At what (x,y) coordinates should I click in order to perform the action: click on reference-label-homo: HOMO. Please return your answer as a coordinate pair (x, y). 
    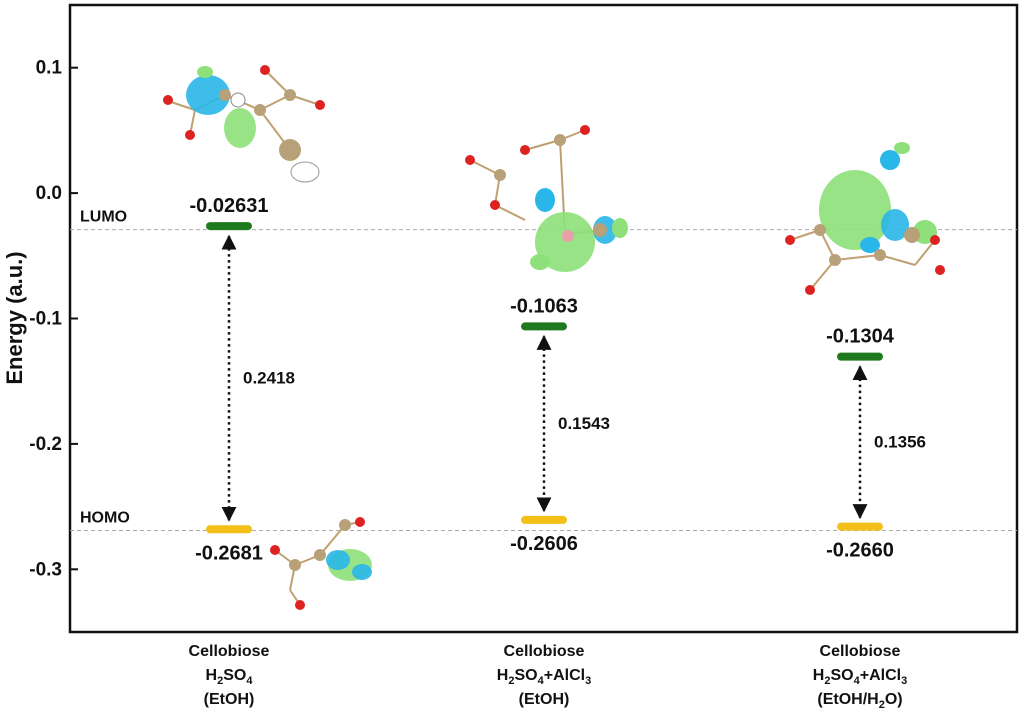
    Looking at the image, I should click on (105, 518).